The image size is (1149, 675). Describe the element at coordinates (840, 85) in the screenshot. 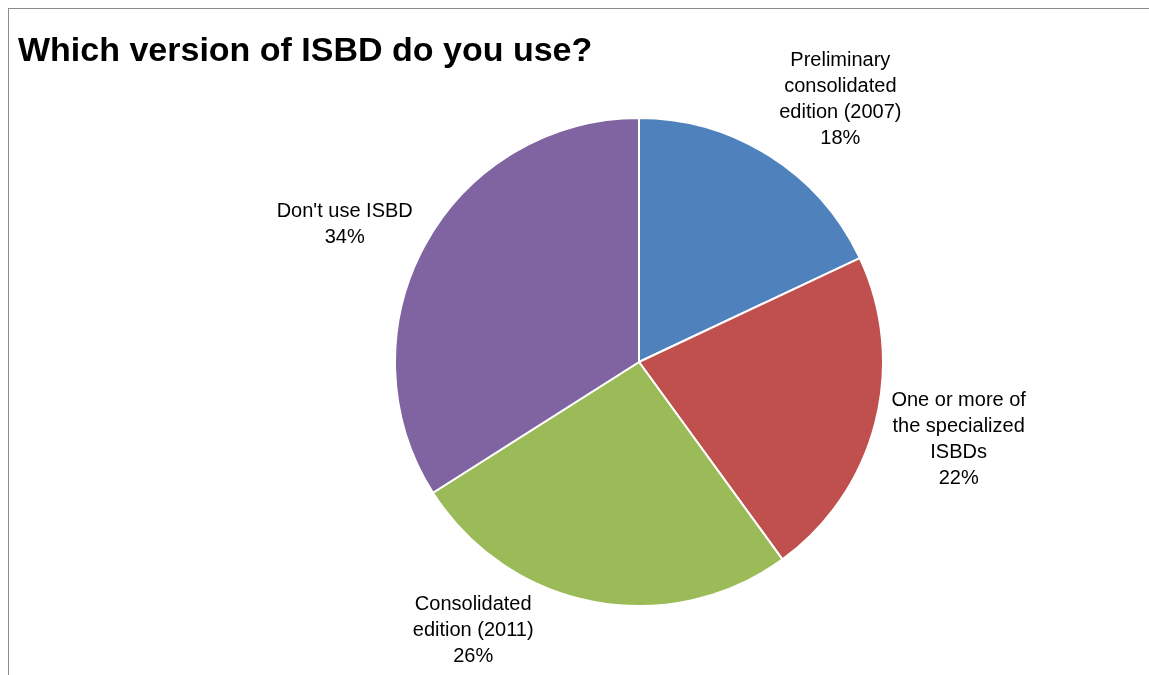

I see `slice-label: Preliminary consolidated edition (2007)` at that location.